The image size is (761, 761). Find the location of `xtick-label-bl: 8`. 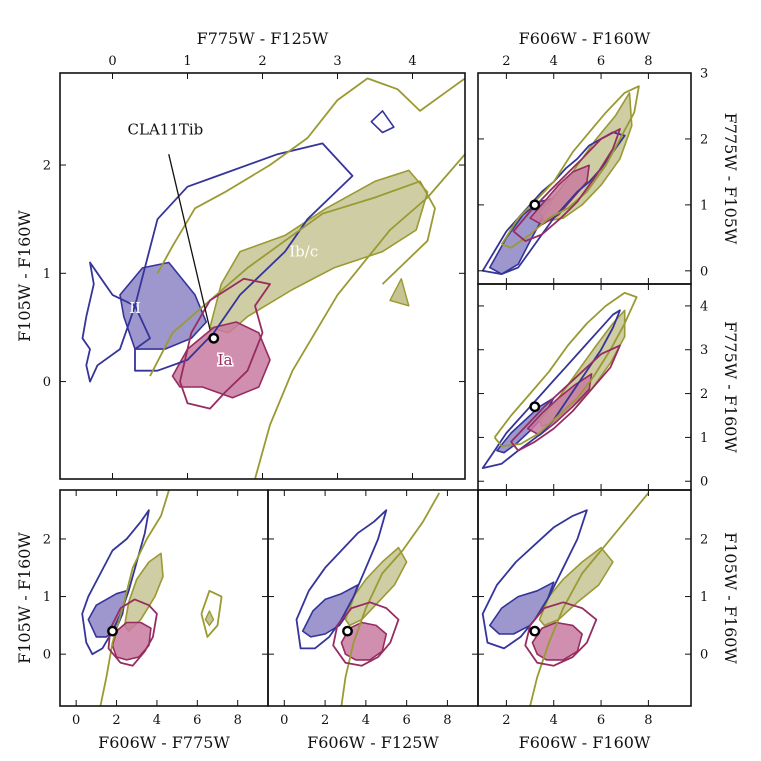

xtick-label-bl: 8 is located at coordinates (238, 720).